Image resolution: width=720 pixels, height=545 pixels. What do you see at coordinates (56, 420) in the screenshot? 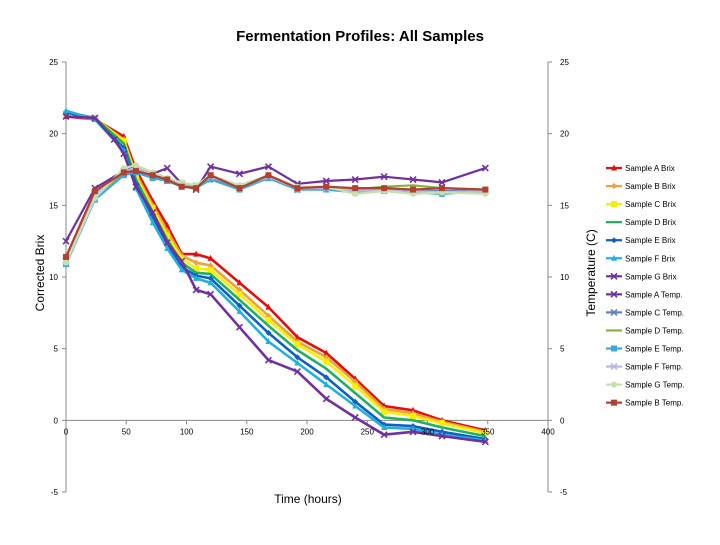
I see `y-tick-label: 0` at bounding box center [56, 420].